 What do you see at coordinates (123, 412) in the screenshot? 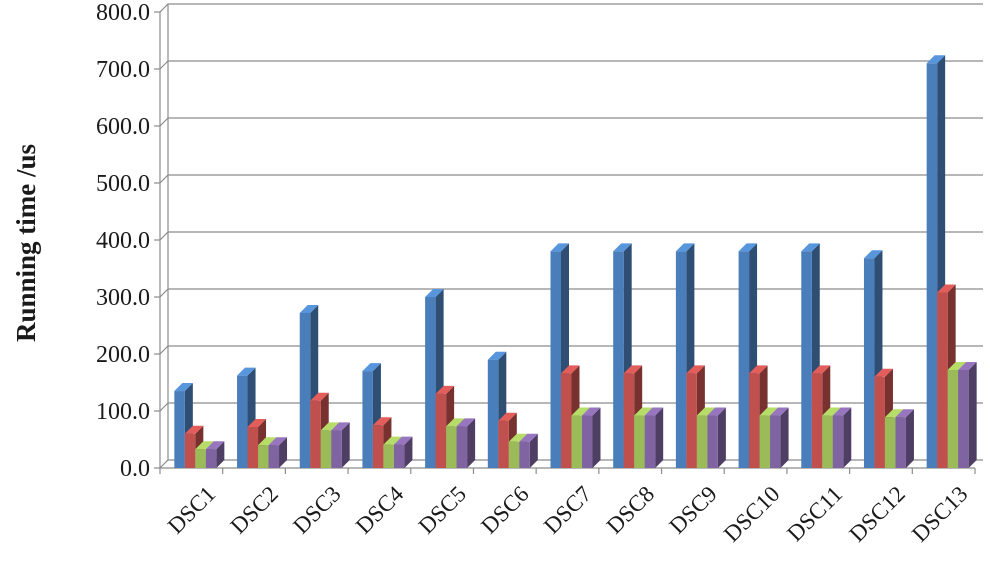
I see `y-tick-label: 100.0` at bounding box center [123, 412].